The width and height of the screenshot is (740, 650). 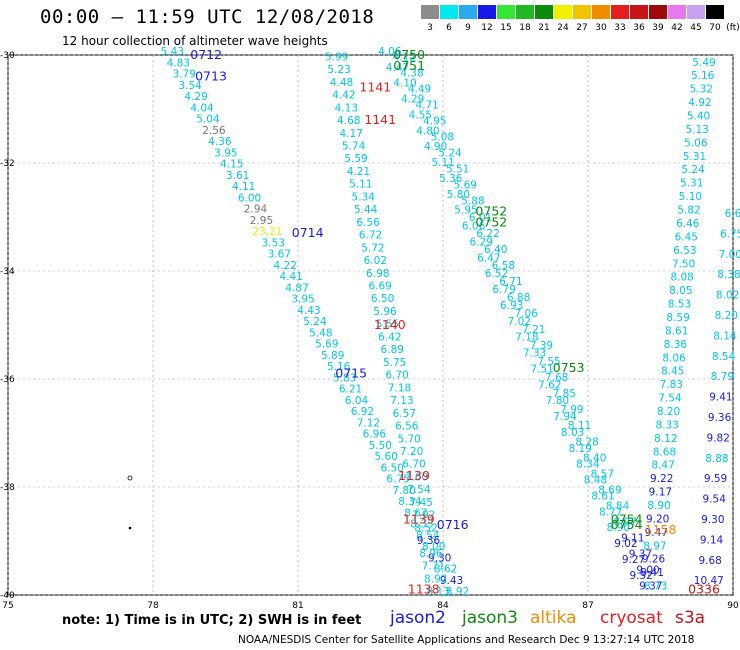 I want to click on wave-height-value: 8.90, so click(x=618, y=528).